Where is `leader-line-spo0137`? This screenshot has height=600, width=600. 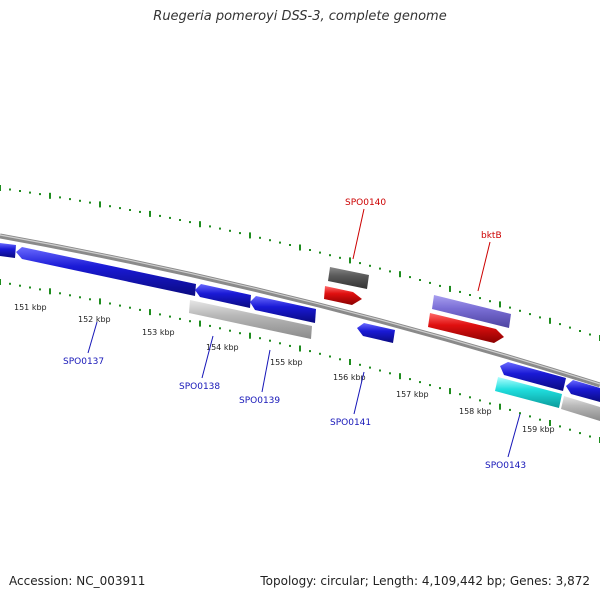 leader-line-spo0137 is located at coordinates (92, 337).